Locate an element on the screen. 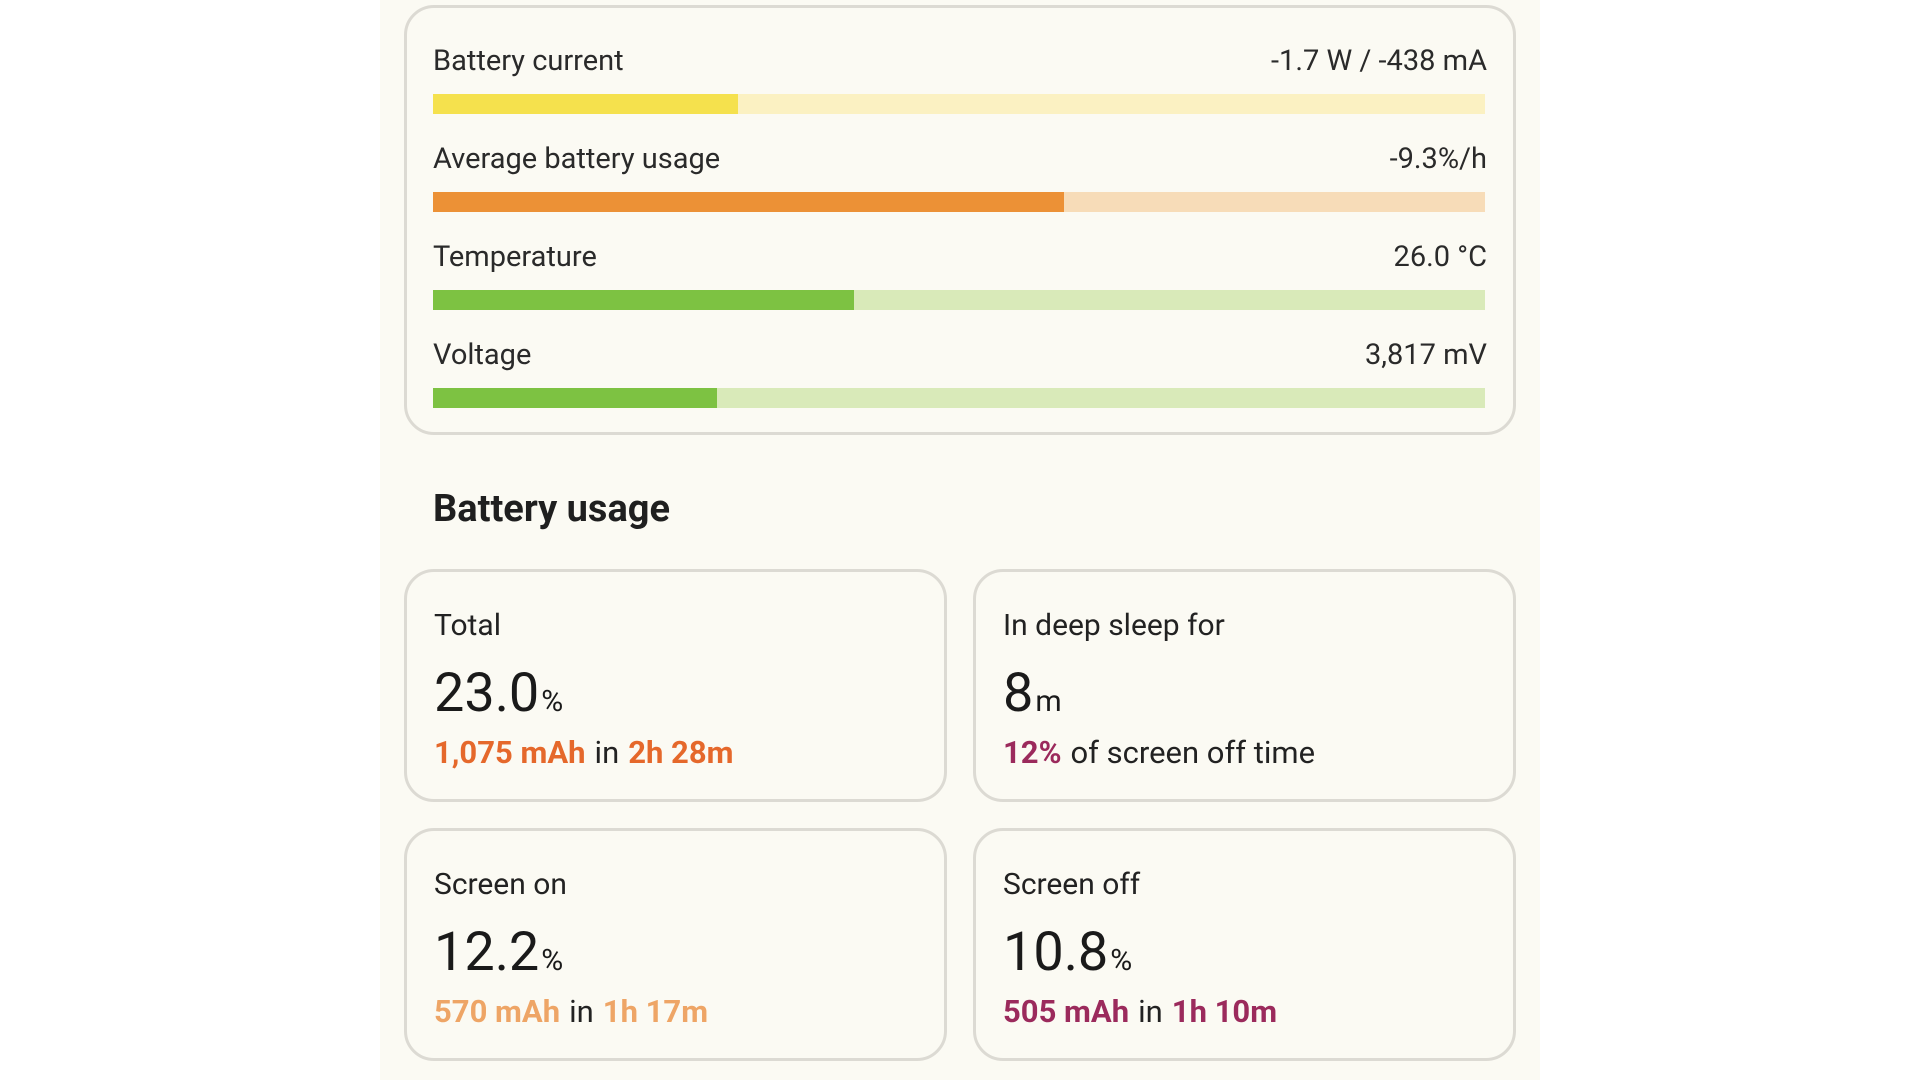 The width and height of the screenshot is (1920, 1080). card-title: Total is located at coordinates (467, 625).